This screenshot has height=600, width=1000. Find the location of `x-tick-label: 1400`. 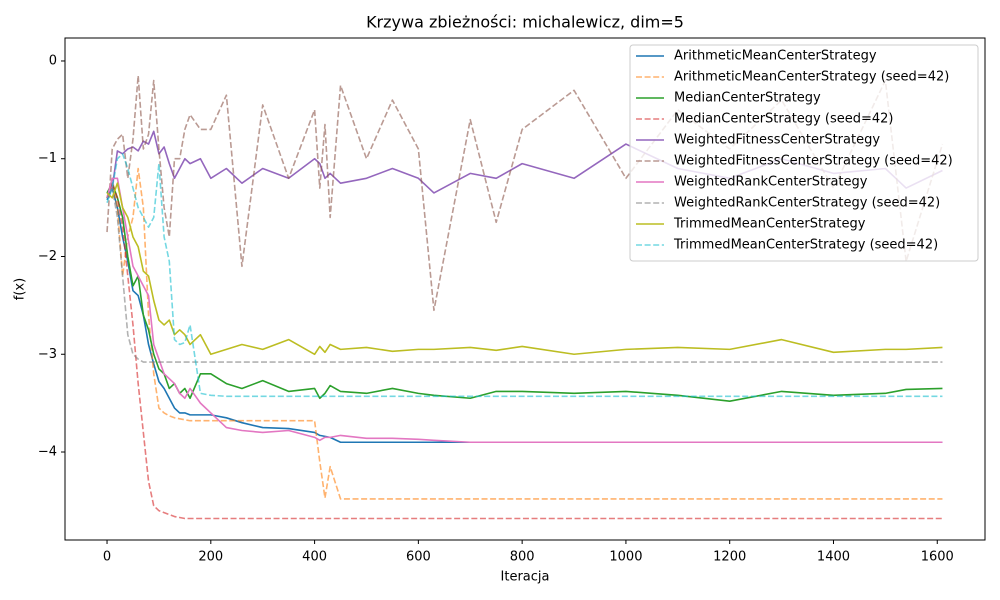

x-tick-label: 1400 is located at coordinates (833, 557).